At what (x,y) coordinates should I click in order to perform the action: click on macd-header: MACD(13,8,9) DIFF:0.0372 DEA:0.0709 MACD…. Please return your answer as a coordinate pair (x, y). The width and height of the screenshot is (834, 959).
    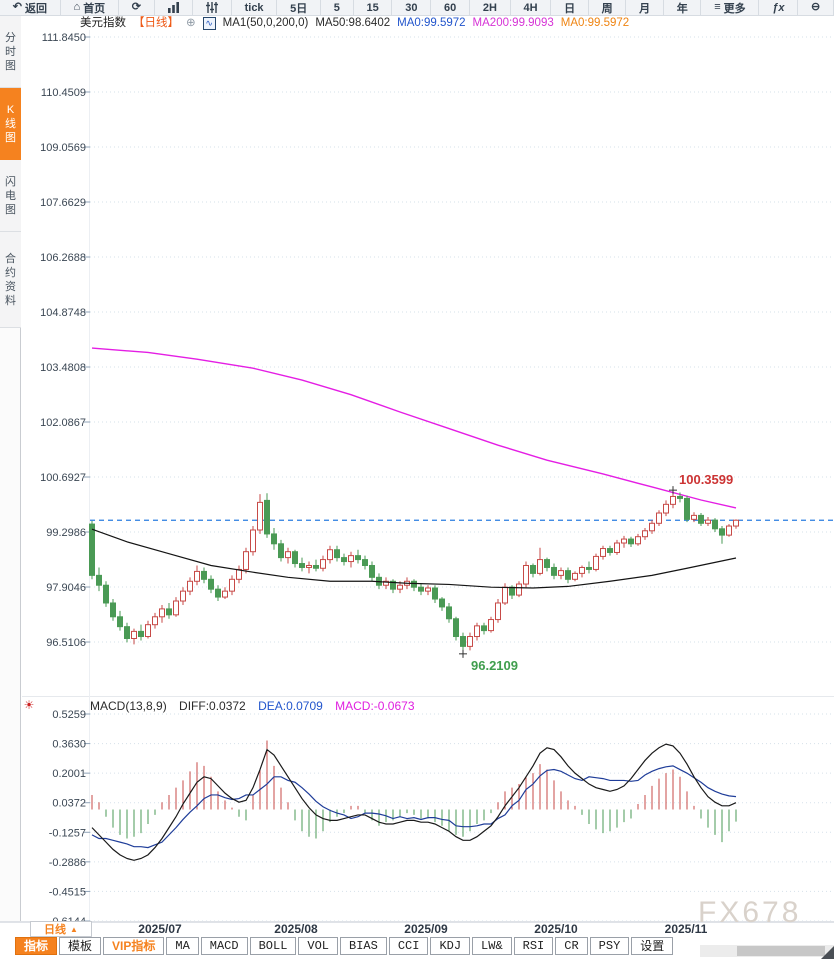
    Looking at the image, I should click on (257, 706).